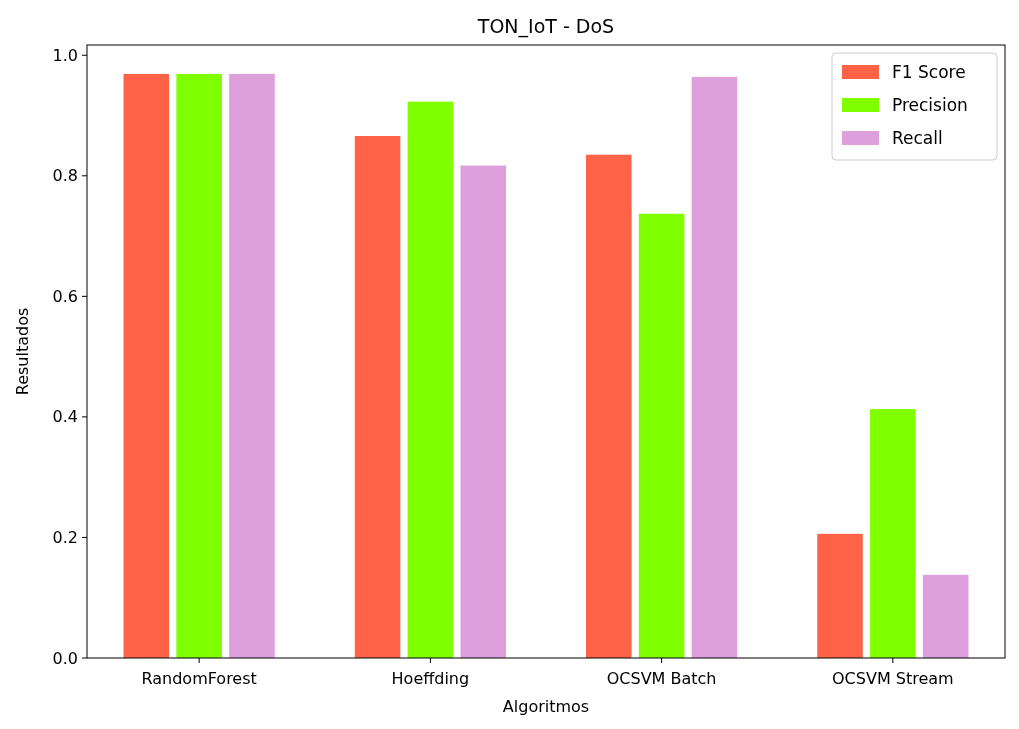  What do you see at coordinates (65, 176) in the screenshot?
I see `y-tick-label: 0.8` at bounding box center [65, 176].